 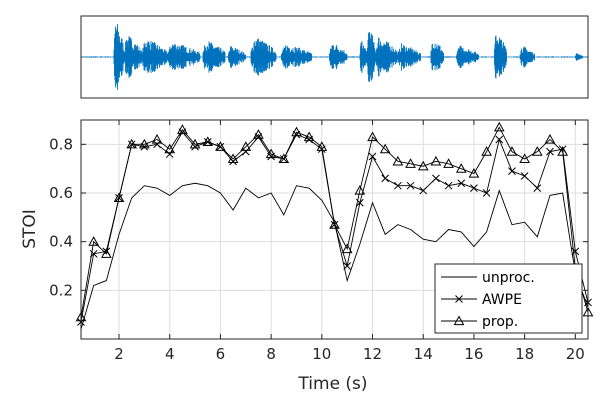 I want to click on legend-label: unproc., so click(x=508, y=278).